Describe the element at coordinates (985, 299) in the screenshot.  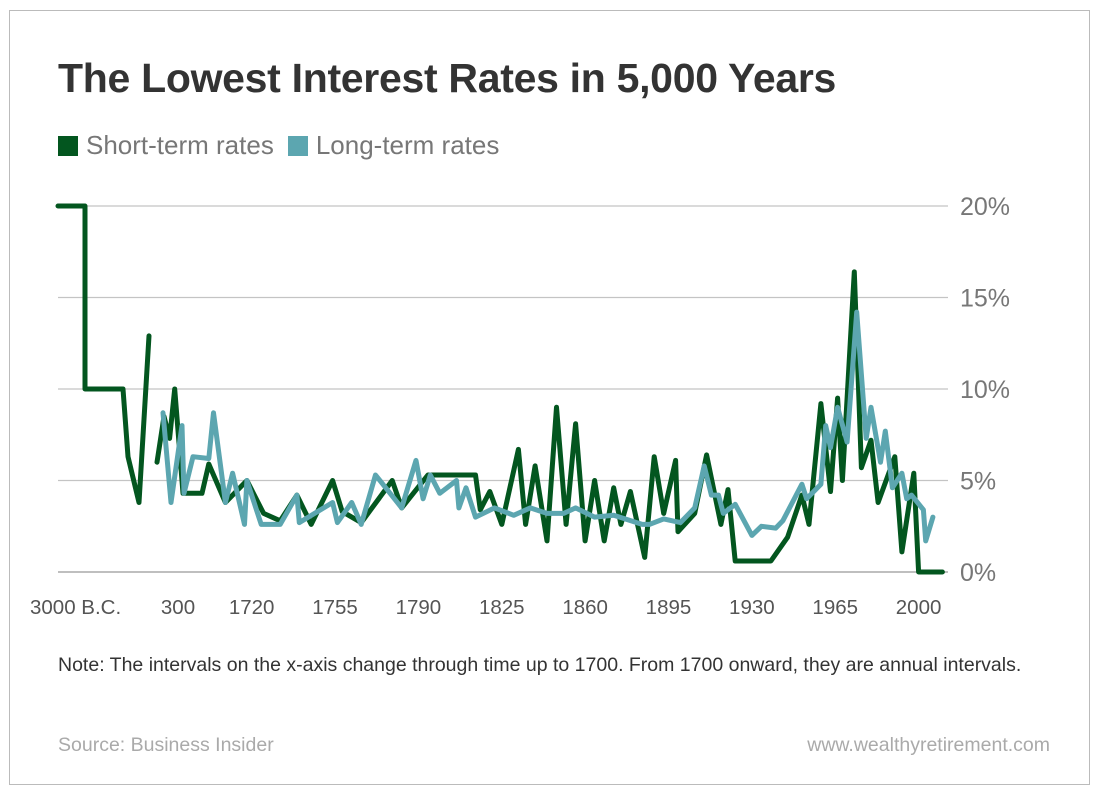
I see `y-tick-label: 15%` at that location.